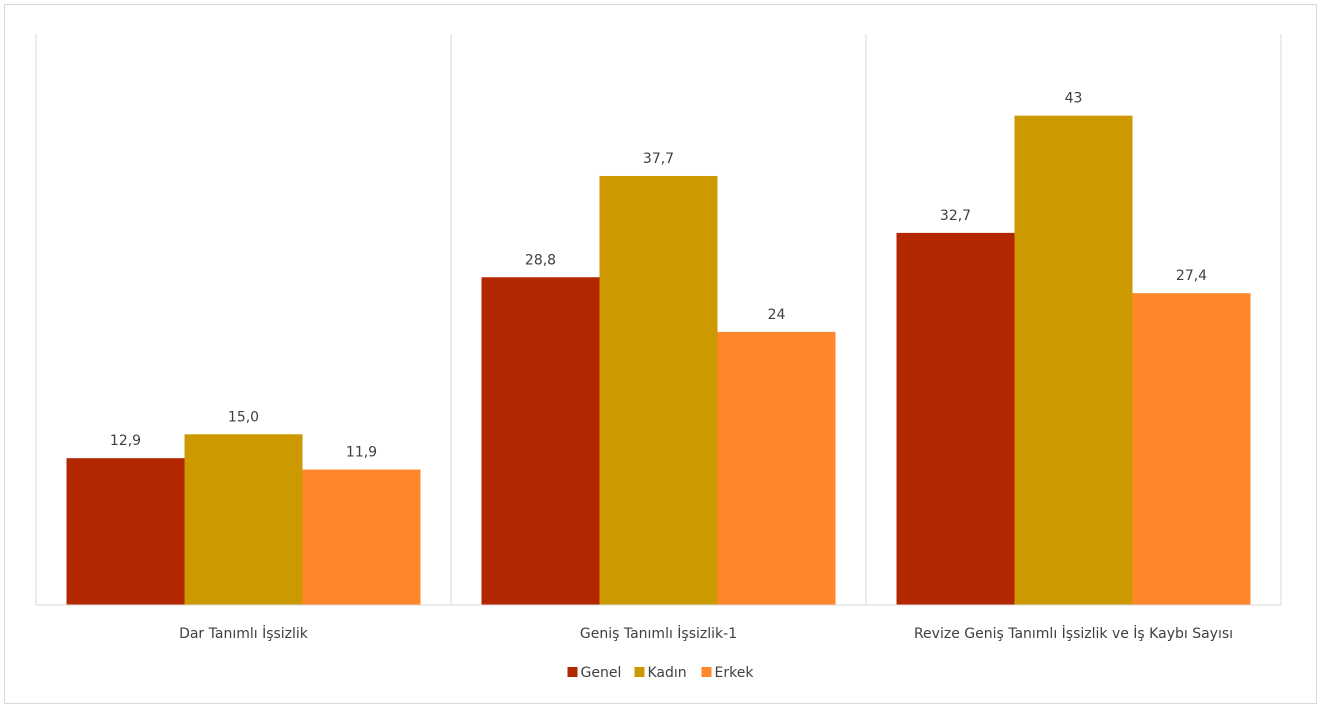  I want to click on category-label: Geniş Tanımlı İşsizlik-1, so click(658, 633).